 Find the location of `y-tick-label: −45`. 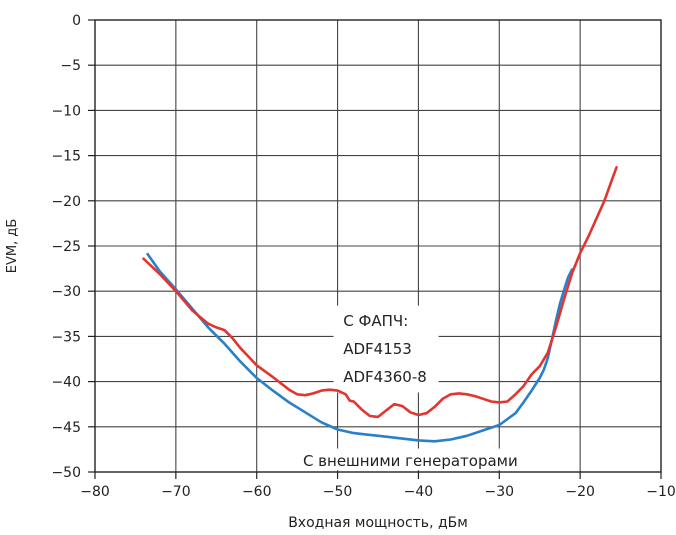

y-tick-label: −45 is located at coordinates (66, 428).